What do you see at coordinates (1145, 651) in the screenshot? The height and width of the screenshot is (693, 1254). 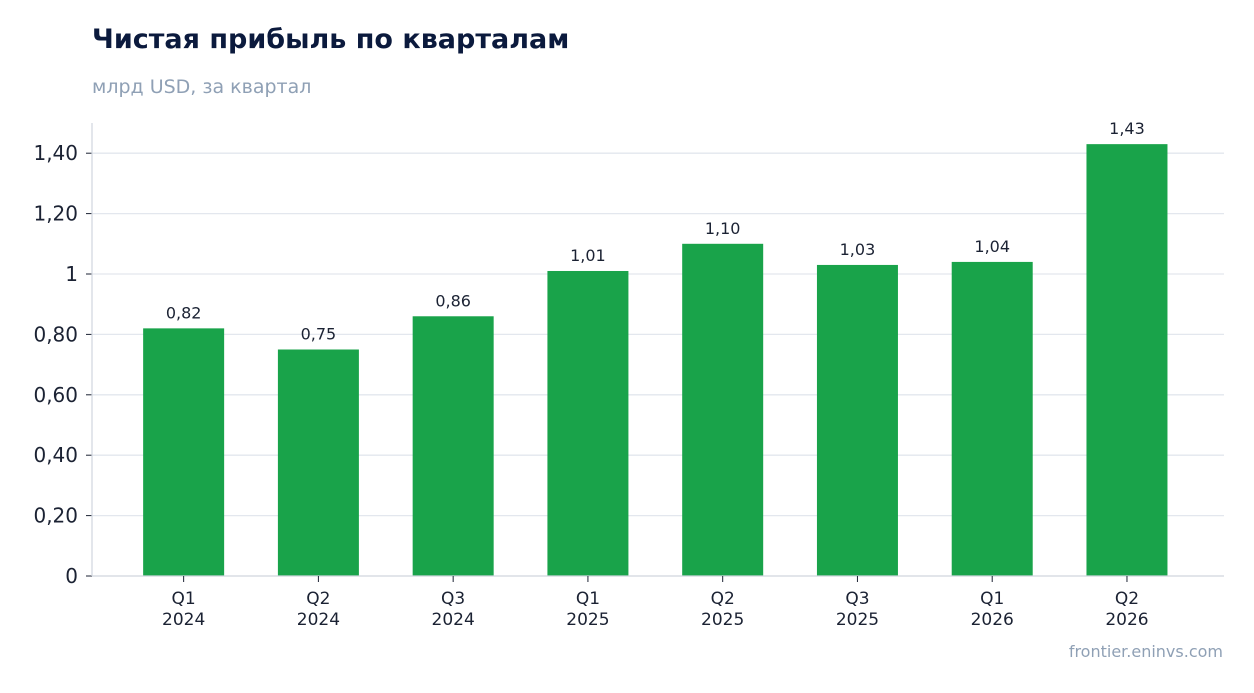 I see `source-note: frontier.eninvs.com` at bounding box center [1145, 651].